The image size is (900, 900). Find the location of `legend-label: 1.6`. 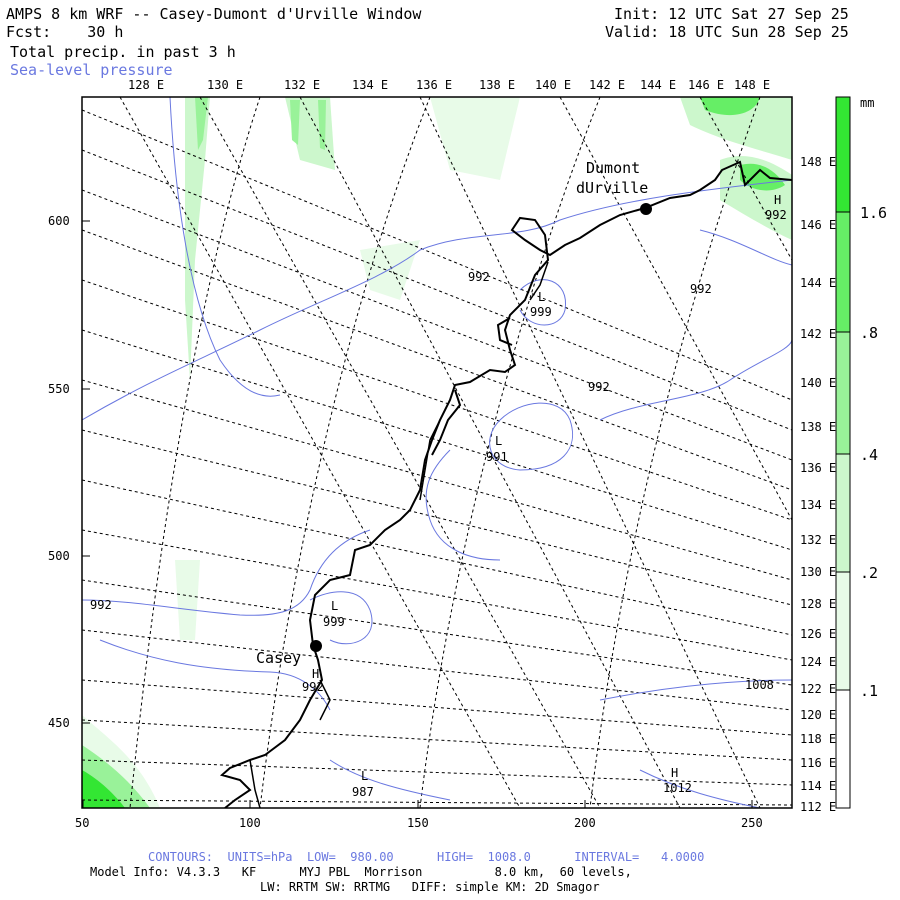

legend-label: 1.6 is located at coordinates (874, 213).